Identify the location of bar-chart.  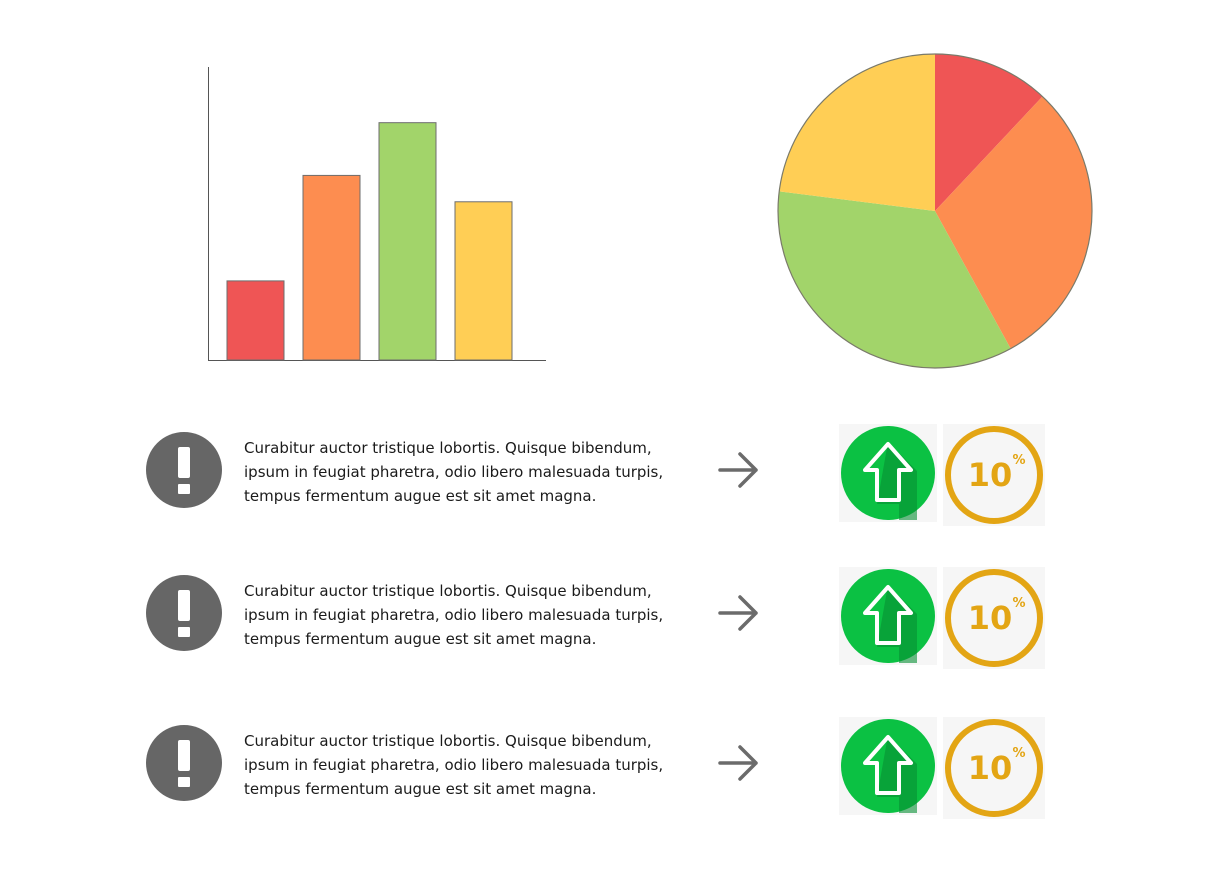
(377, 214).